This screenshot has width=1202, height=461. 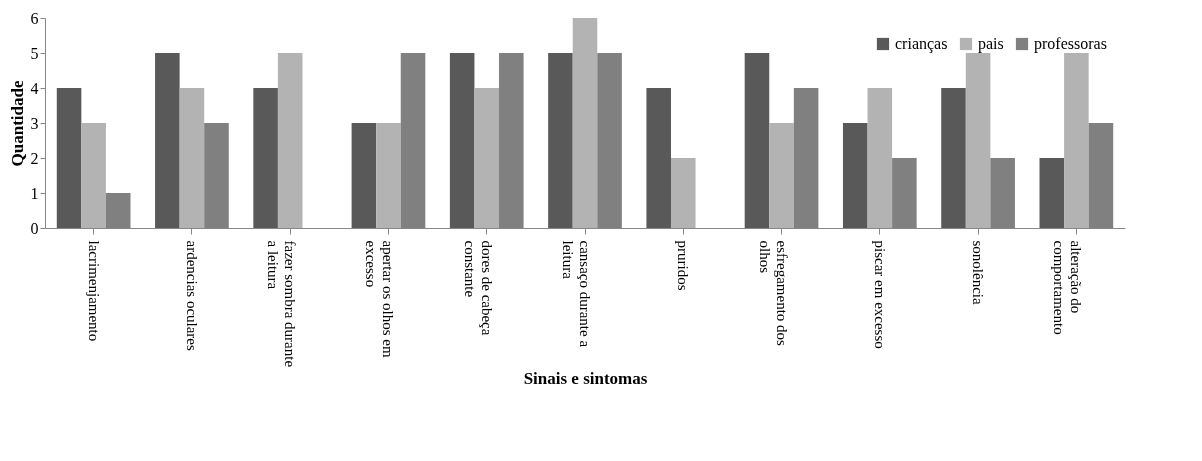 What do you see at coordinates (34, 228) in the screenshot?
I see `y-tick-label: 0` at bounding box center [34, 228].